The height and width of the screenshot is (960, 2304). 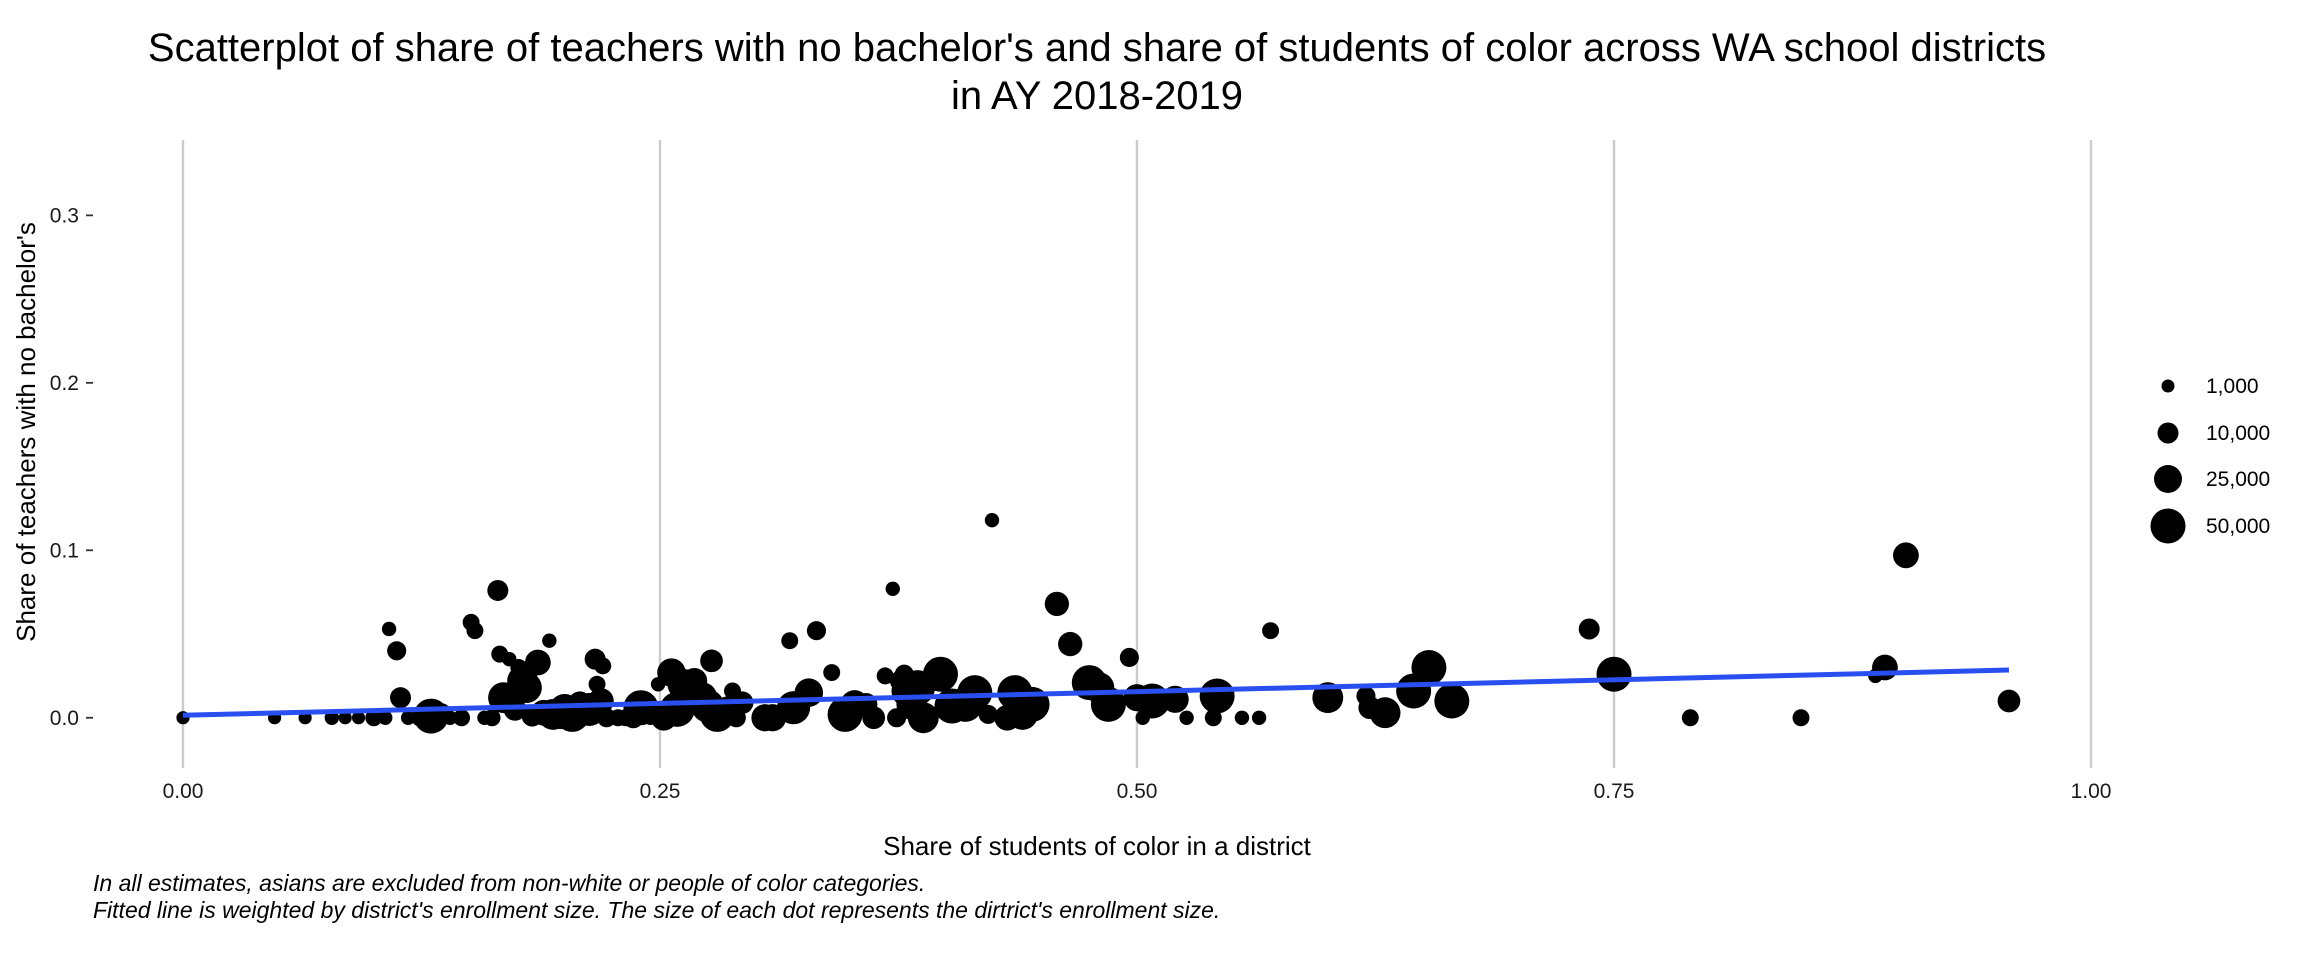 I want to click on x-tick-label: 0.75, so click(x=1614, y=791).